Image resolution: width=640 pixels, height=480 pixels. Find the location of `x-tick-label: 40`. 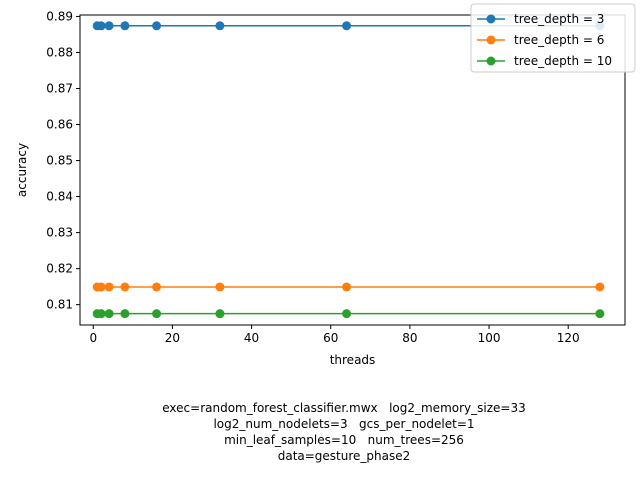

x-tick-label: 40 is located at coordinates (251, 338).